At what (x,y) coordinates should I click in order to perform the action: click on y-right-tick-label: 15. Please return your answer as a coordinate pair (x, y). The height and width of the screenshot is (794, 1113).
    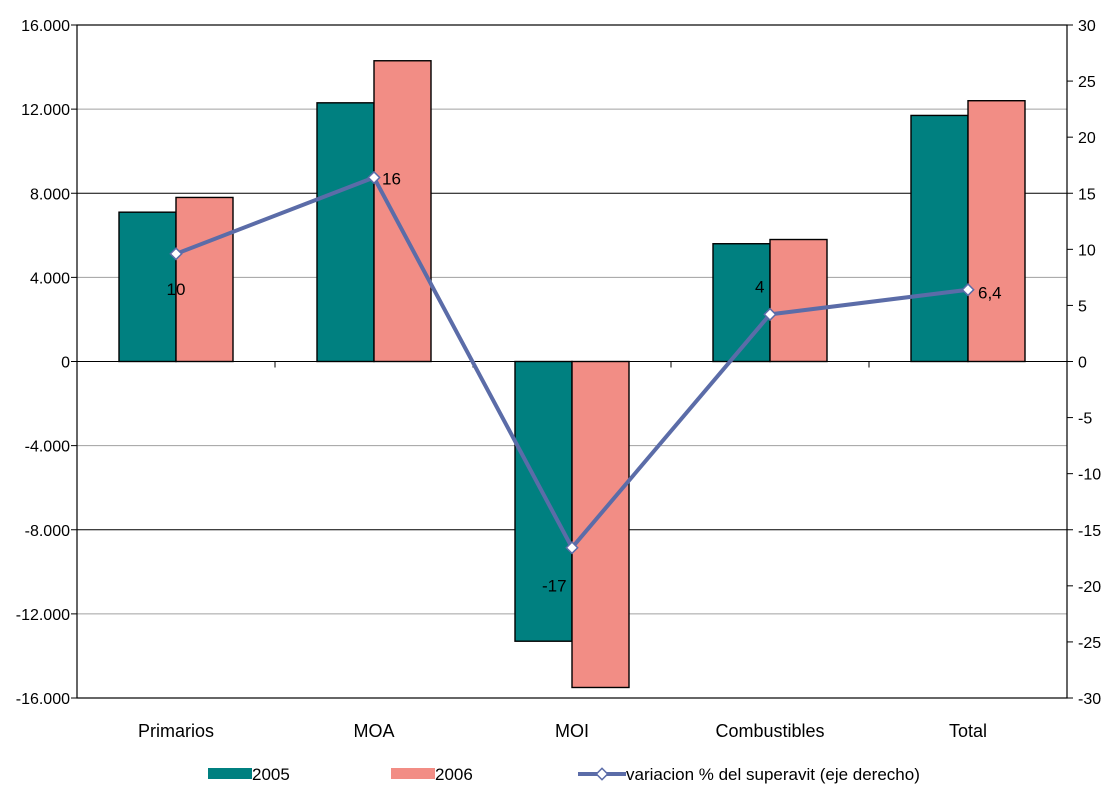
    Looking at the image, I should click on (1087, 194).